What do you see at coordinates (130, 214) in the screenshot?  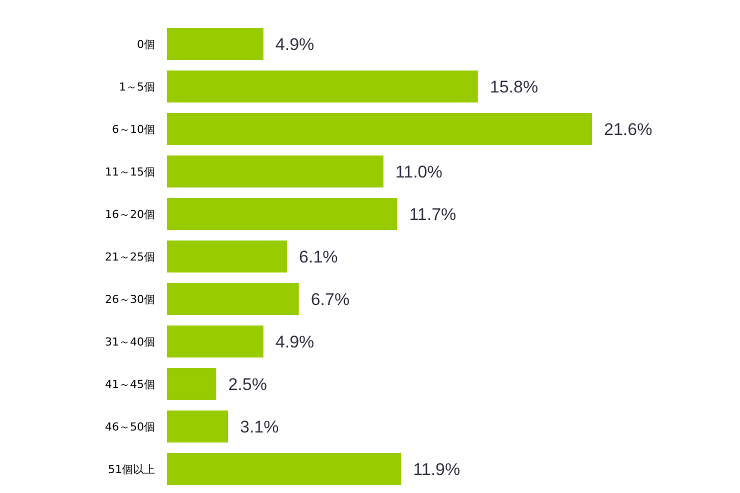 I see `y-tick-label: 16～20個` at bounding box center [130, 214].